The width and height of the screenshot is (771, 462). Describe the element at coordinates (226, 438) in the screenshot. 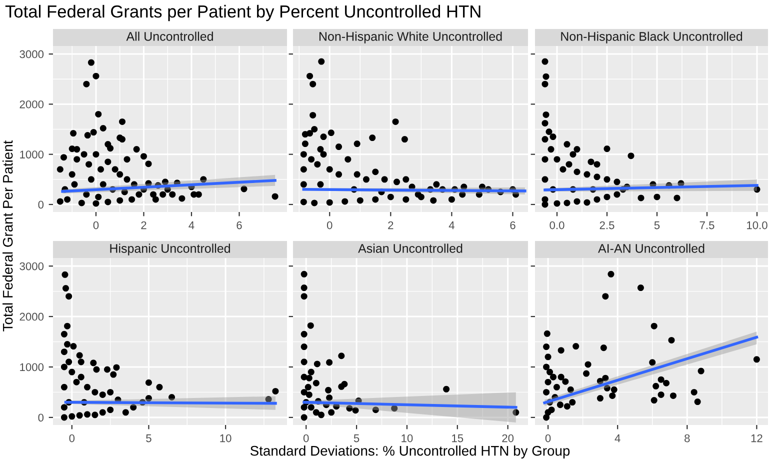

I see `x-tick-label: 10` at that location.